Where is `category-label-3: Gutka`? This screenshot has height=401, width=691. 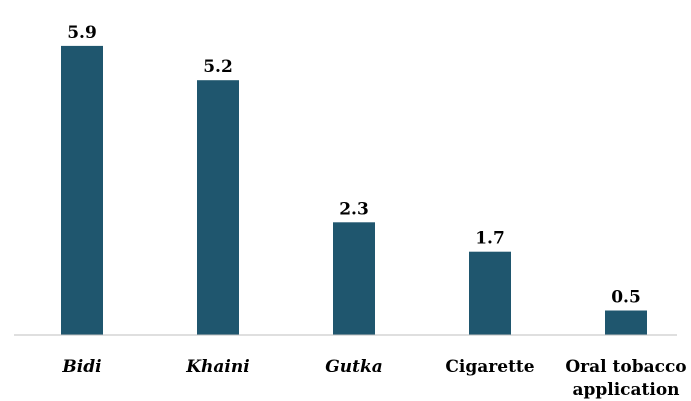 category-label-3: Gutka is located at coordinates (354, 367).